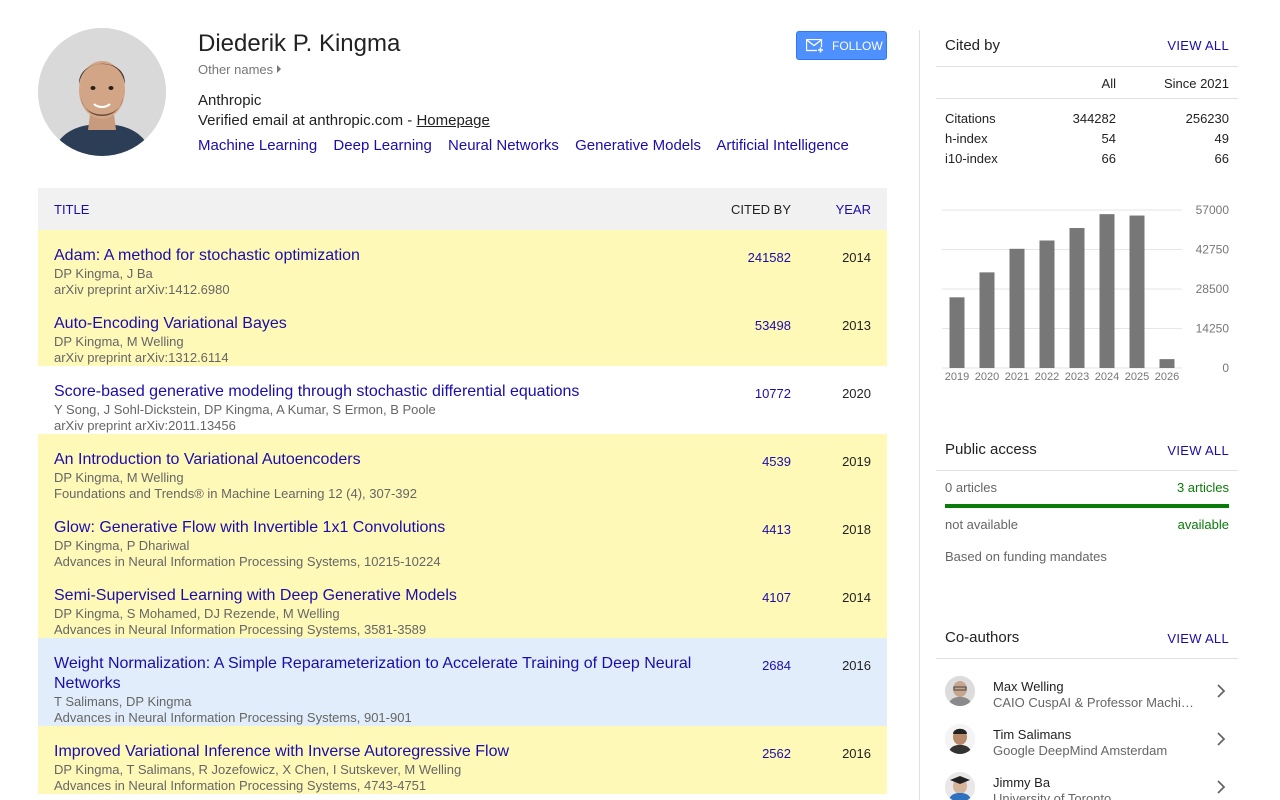 The width and height of the screenshot is (1280, 800). What do you see at coordinates (638, 145) in the screenshot?
I see `interest-generative-models: Generative Models` at bounding box center [638, 145].